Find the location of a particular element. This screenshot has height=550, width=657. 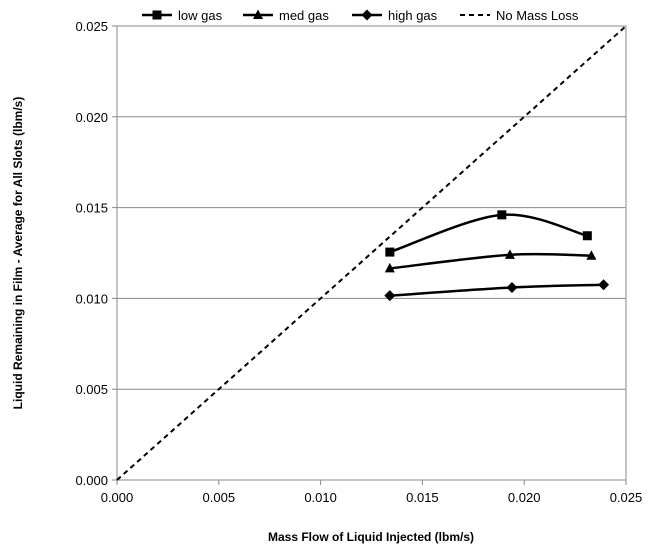

series-line-low-gas is located at coordinates (488, 233).